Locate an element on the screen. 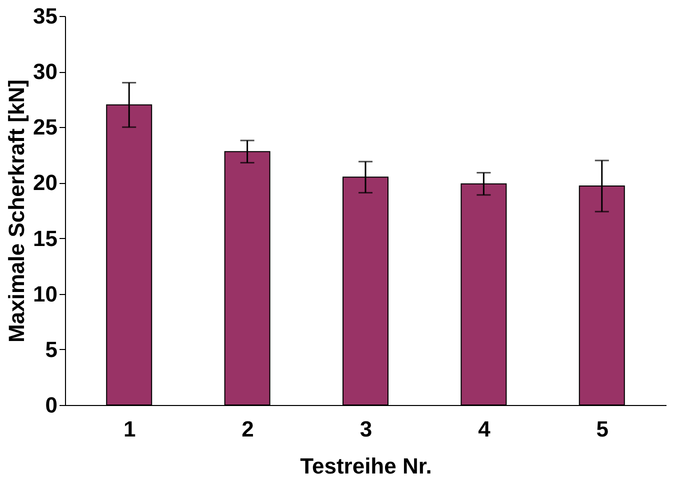  y-axis-title: Maximale Scherkraft [kN] is located at coordinates (17, 211).